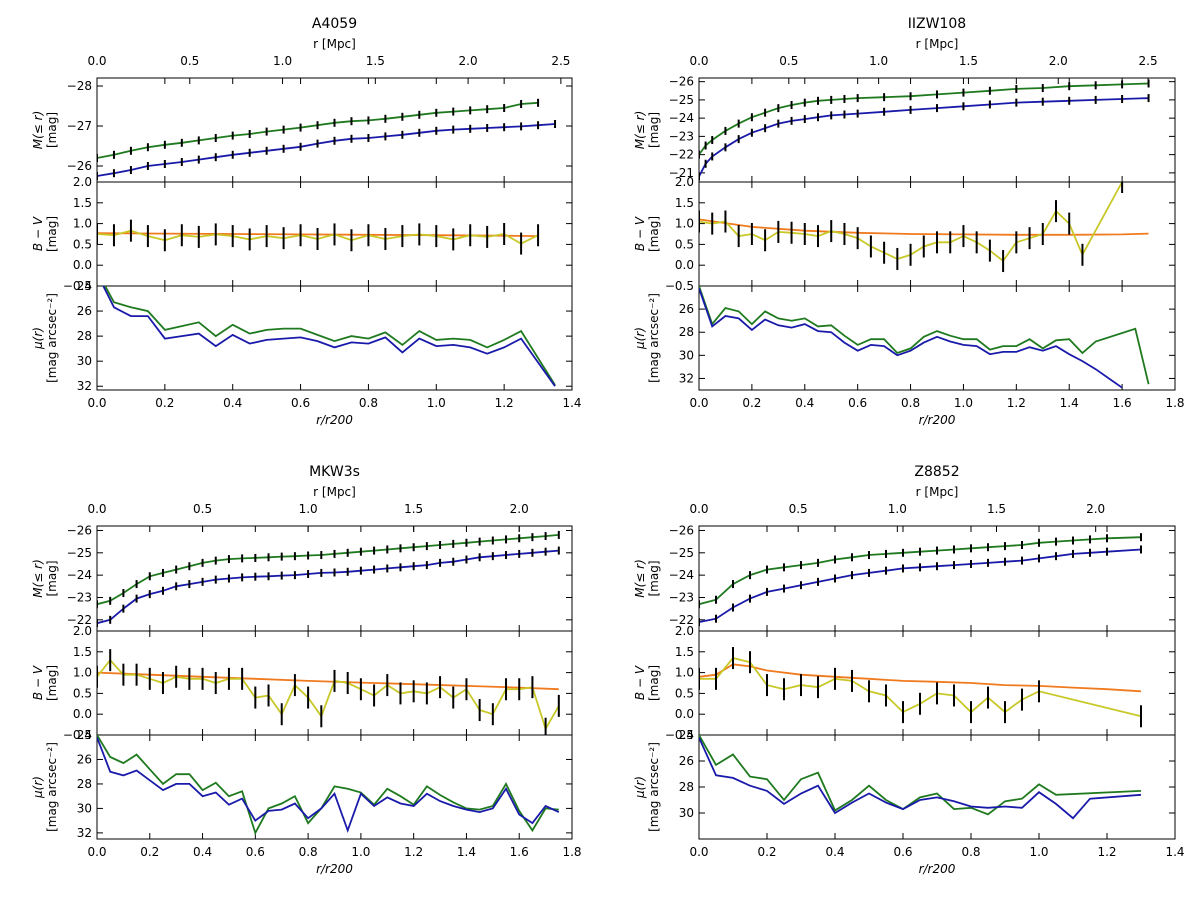 Image resolution: width=1200 pixels, height=899 pixels. I want to click on y-tick-label: −25, so click(681, 553).